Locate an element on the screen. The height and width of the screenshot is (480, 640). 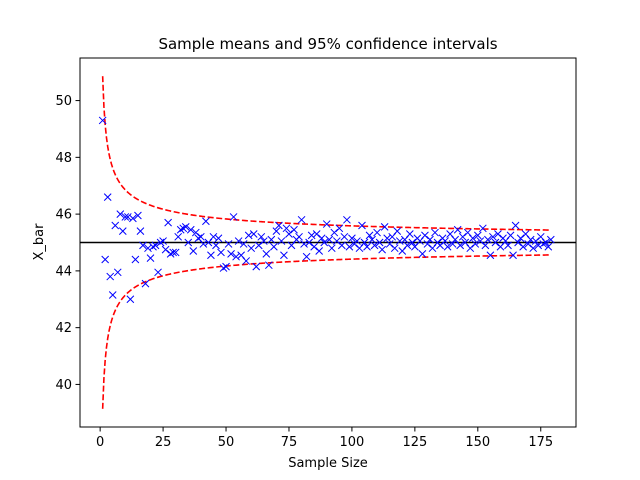
y-tick-label: 50 is located at coordinates (63, 101).